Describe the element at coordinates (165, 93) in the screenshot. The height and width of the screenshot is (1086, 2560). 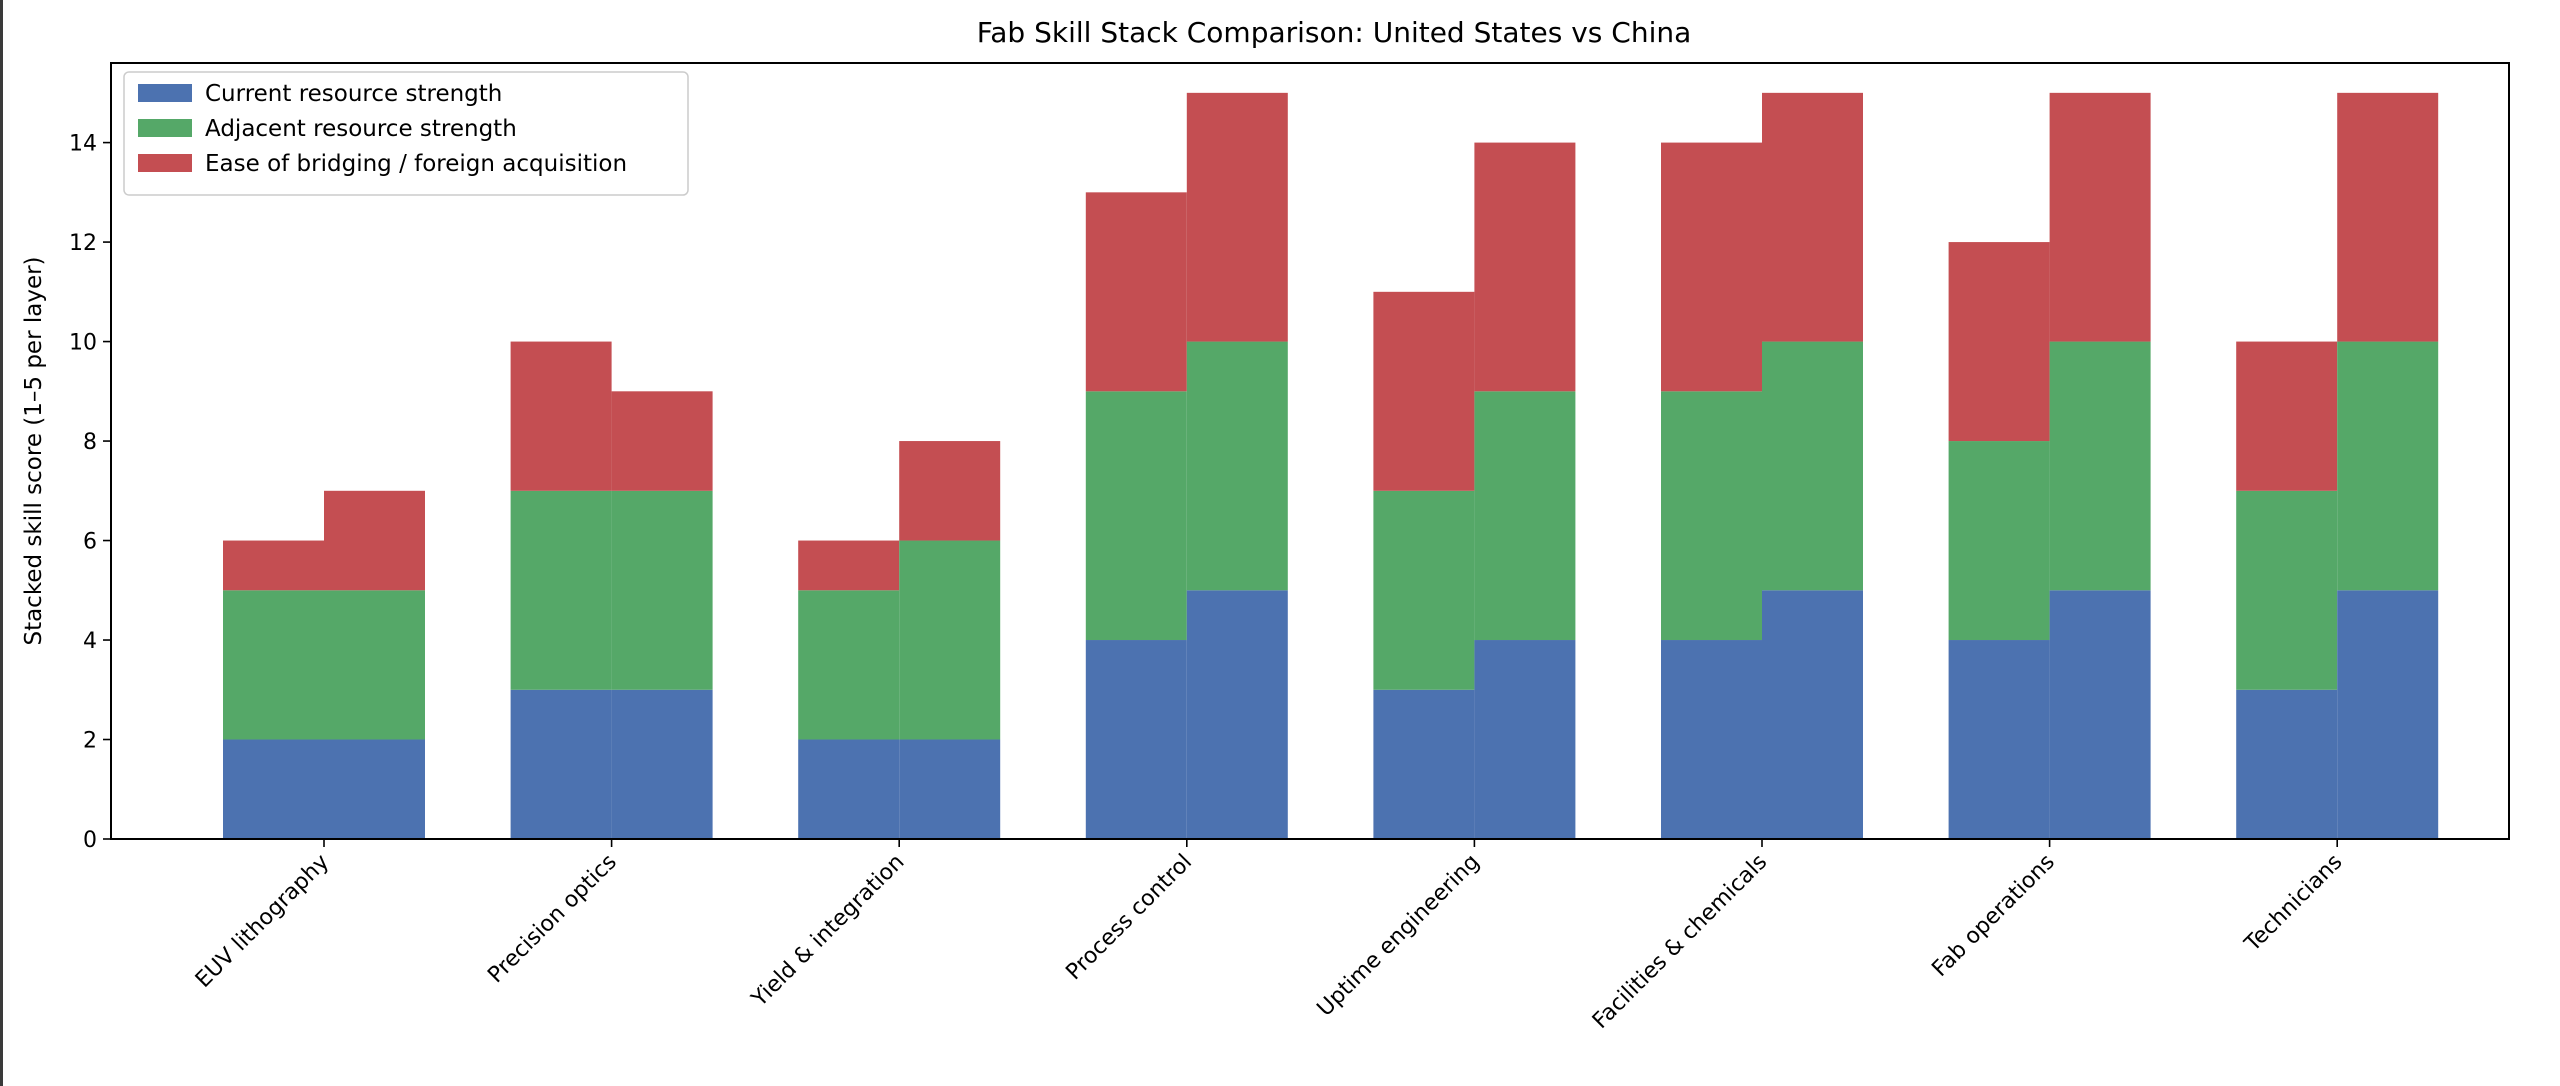
I see `legend-swatch-current` at that location.